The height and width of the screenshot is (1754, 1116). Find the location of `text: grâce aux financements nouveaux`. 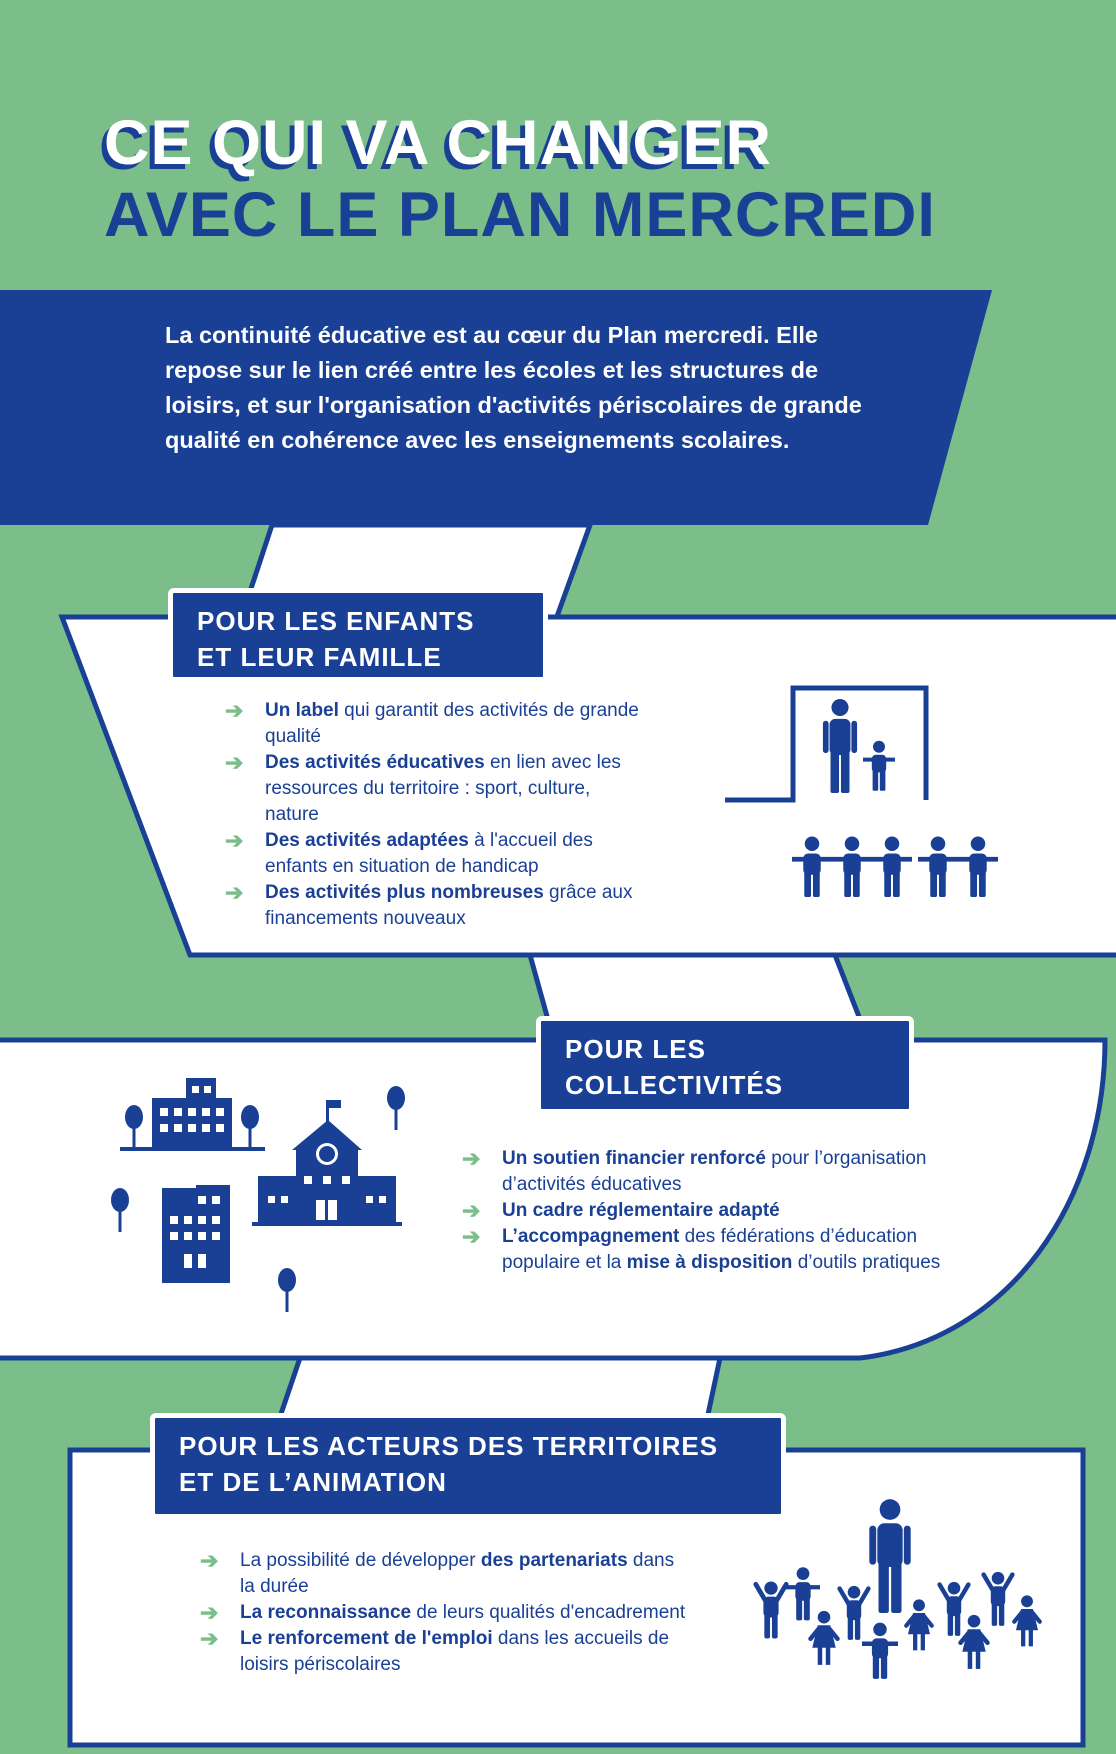

text: grâce aux financements nouveaux is located at coordinates (449, 905).